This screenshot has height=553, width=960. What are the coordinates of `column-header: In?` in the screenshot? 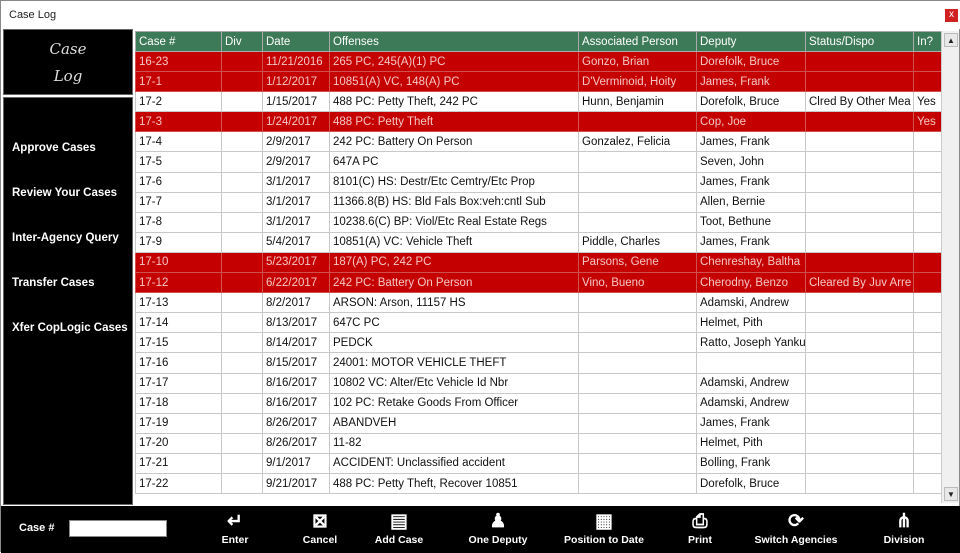 It's located at (927, 41).